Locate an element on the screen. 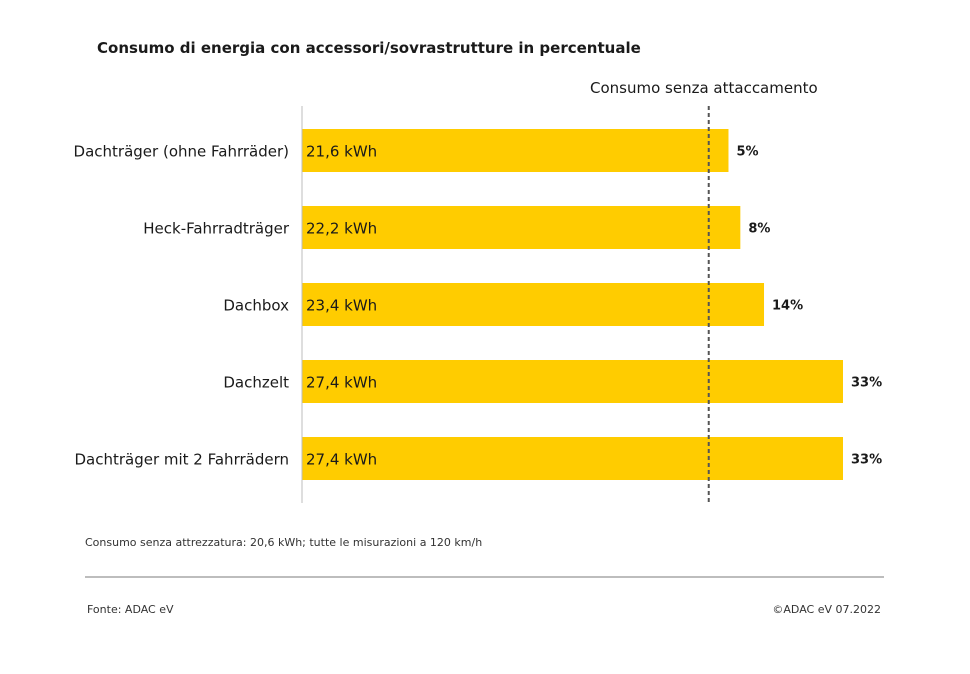  reference-line-label: Consumo senza attaccamento is located at coordinates (704, 88).